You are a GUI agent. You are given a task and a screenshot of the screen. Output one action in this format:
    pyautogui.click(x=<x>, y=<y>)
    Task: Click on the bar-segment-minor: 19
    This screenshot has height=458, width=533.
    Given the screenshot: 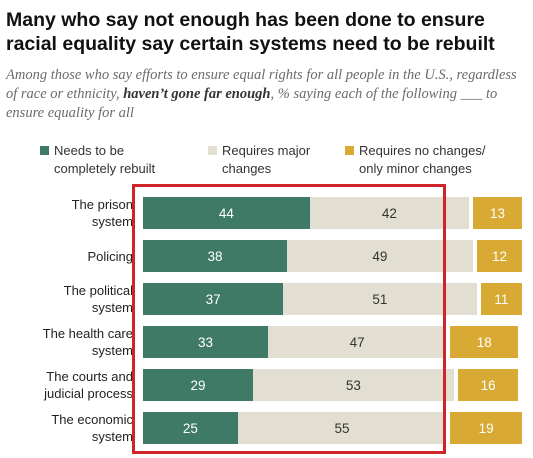 What is the action you would take?
    pyautogui.click(x=486, y=428)
    